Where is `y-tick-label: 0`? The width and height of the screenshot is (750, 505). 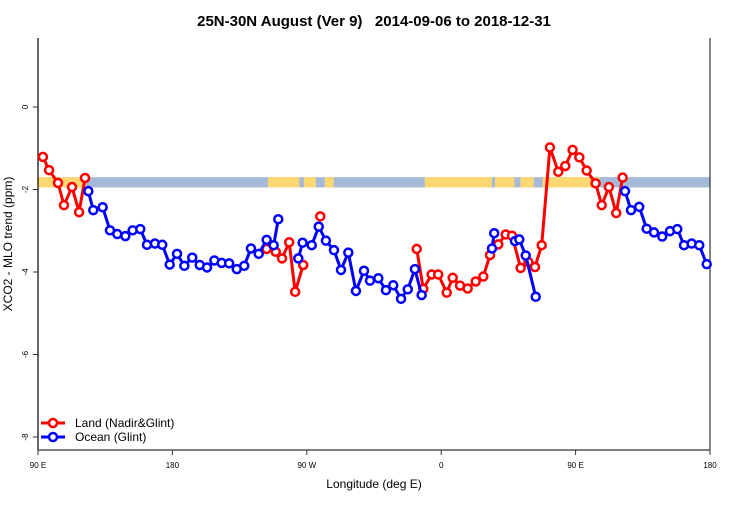
y-tick-label: 0 is located at coordinates (25, 106).